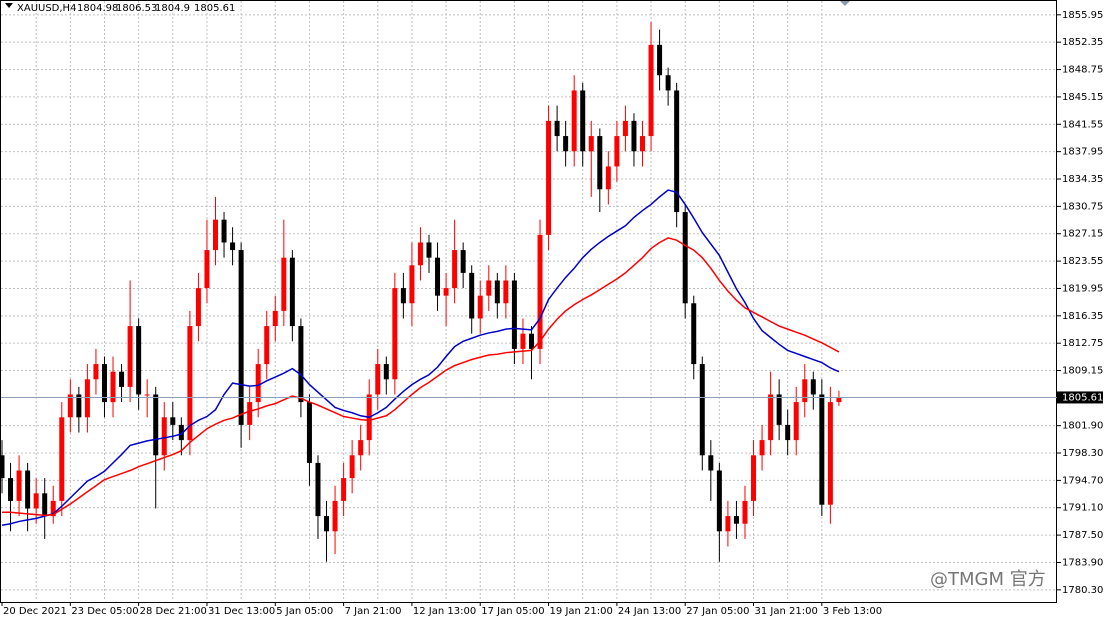 This screenshot has width=1107, height=619. What do you see at coordinates (1082, 124) in the screenshot?
I see `y-tick-label: 1841.55` at bounding box center [1082, 124].